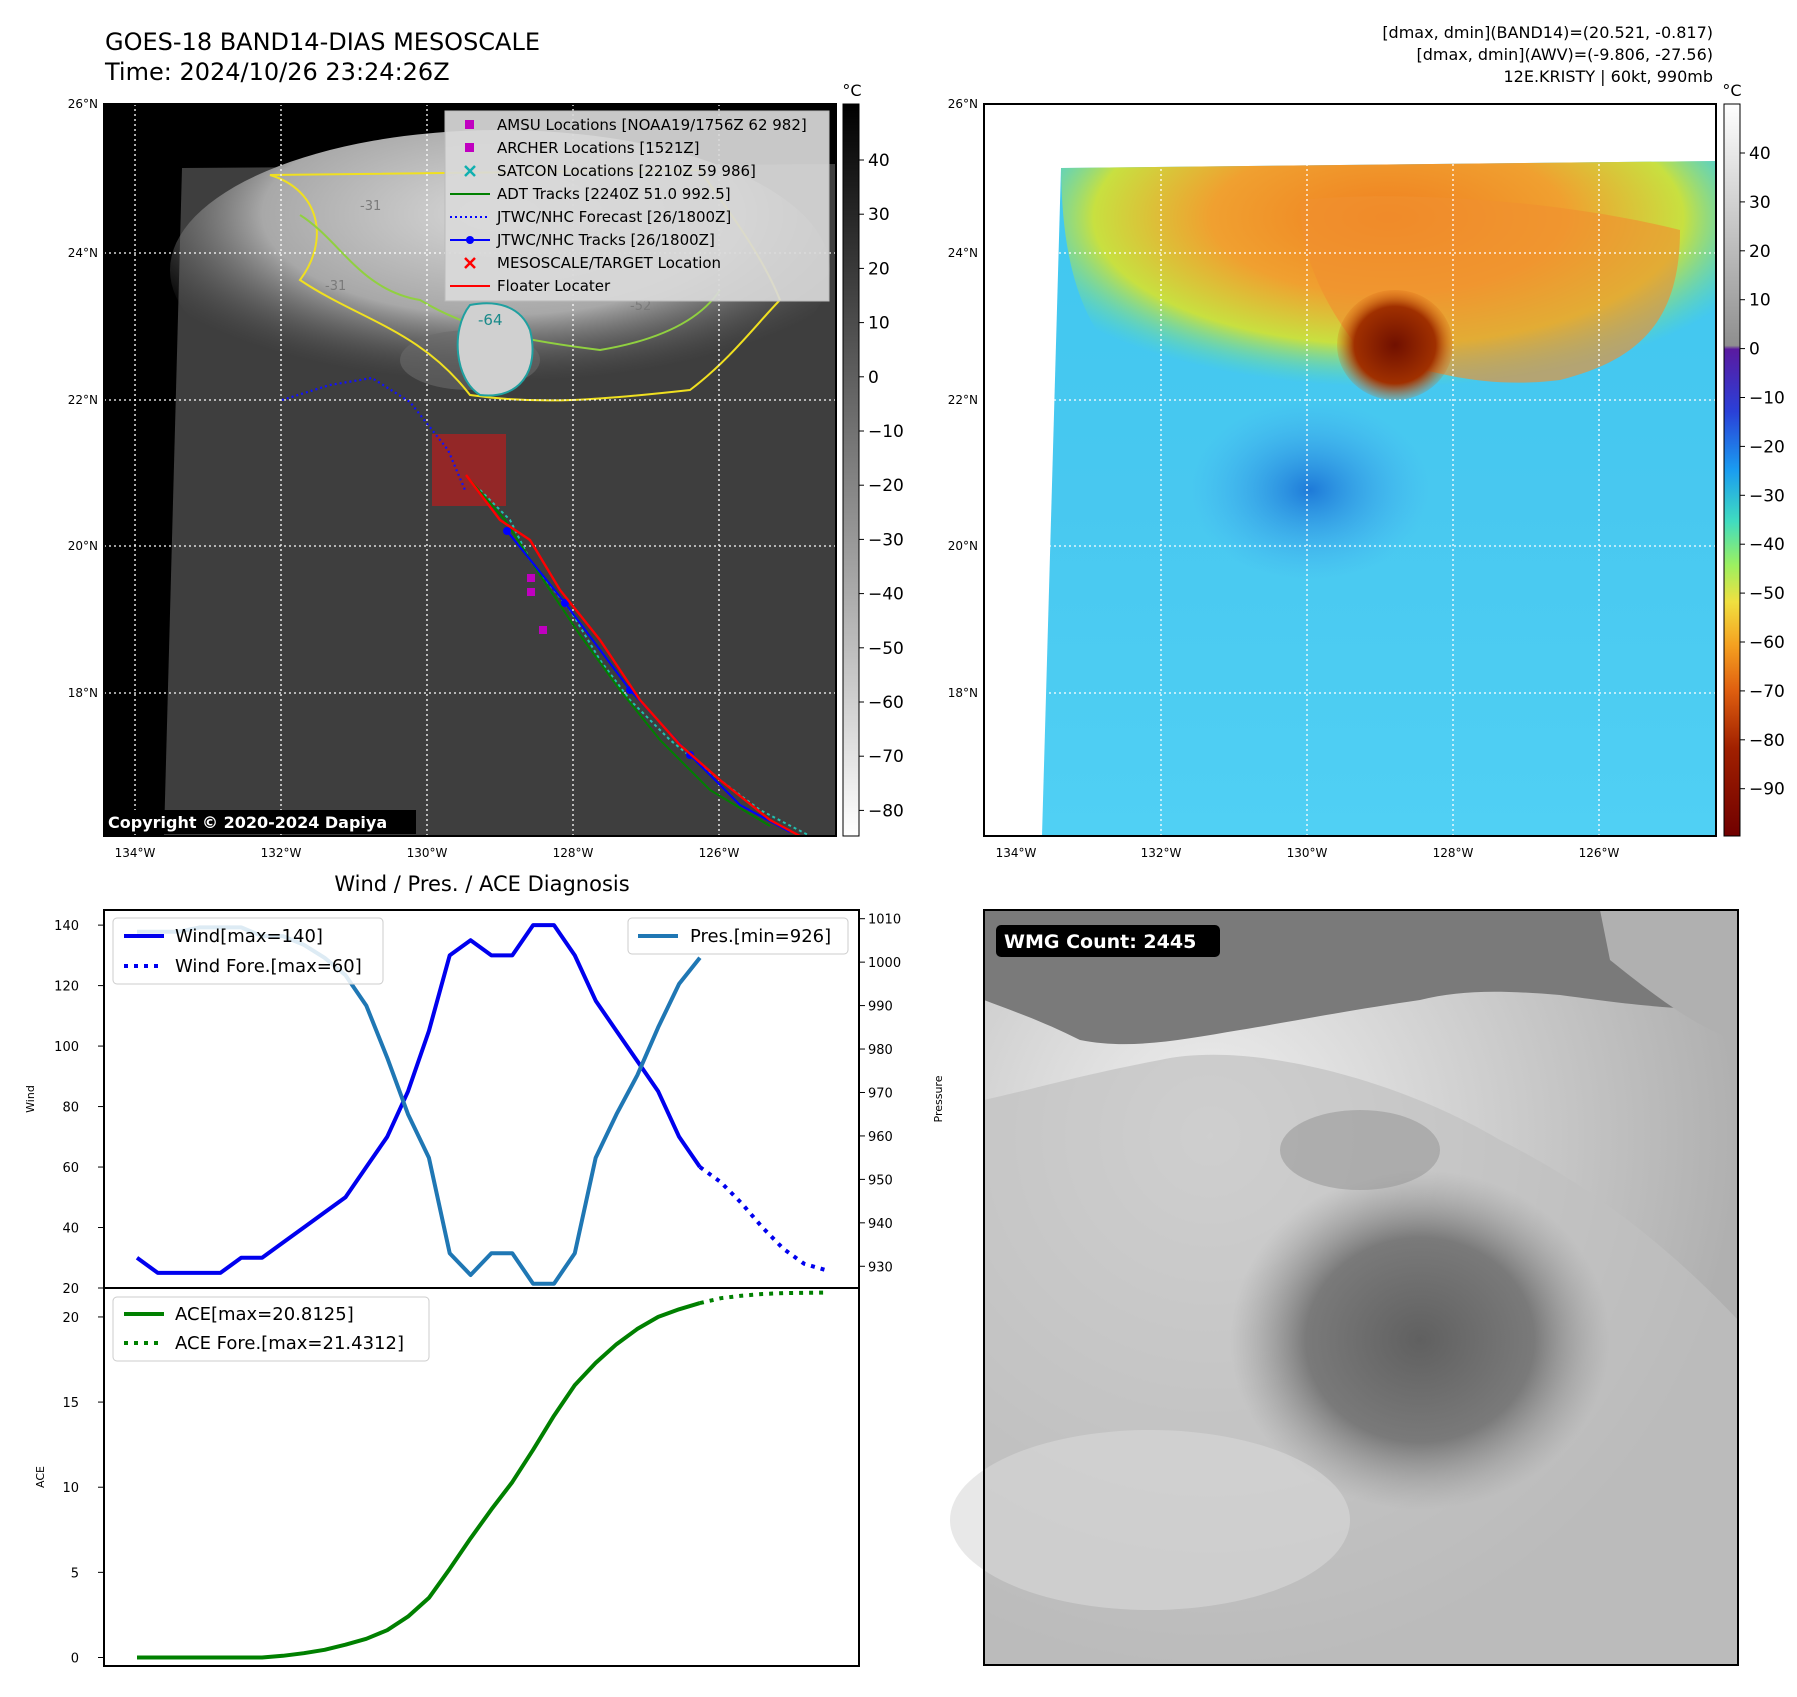  What do you see at coordinates (1420, 1340) in the screenshot?
I see `wmg-eye-region` at bounding box center [1420, 1340].